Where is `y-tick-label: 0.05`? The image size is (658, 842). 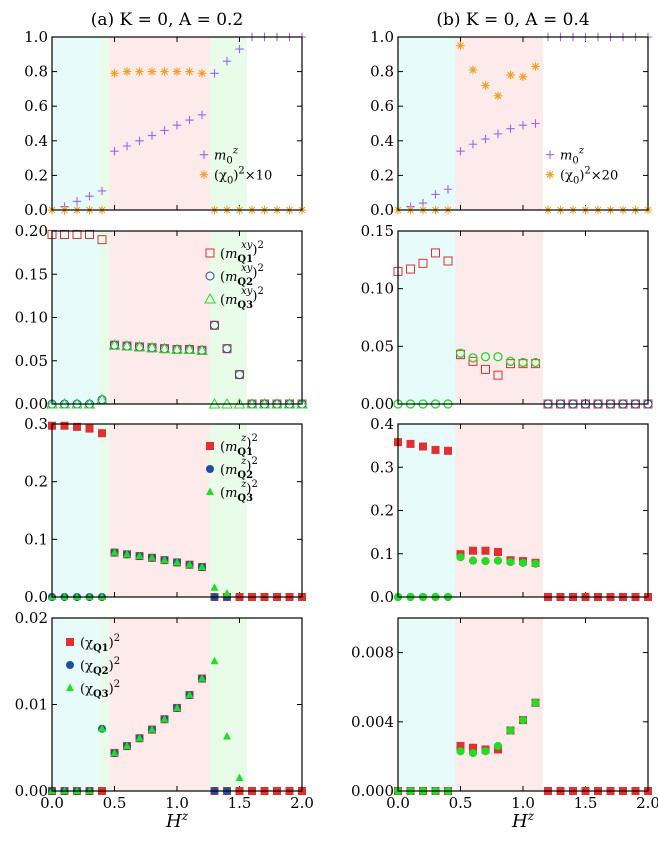
y-tick-label: 0.05 is located at coordinates (31, 361).